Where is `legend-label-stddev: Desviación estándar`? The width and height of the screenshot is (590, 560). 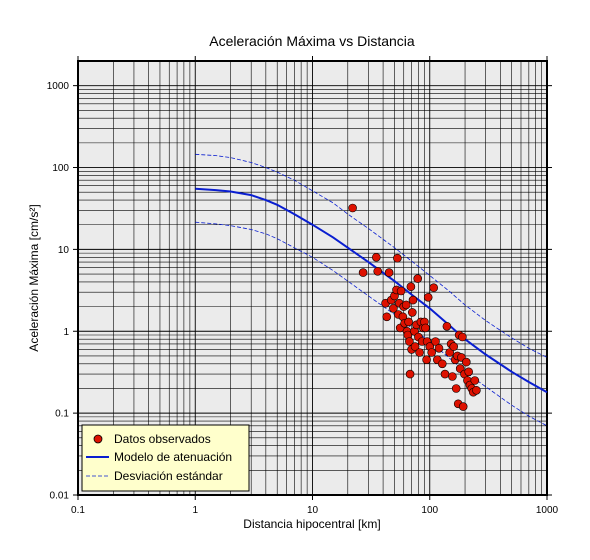 legend-label-stddev: Desviación estándar is located at coordinates (168, 476).